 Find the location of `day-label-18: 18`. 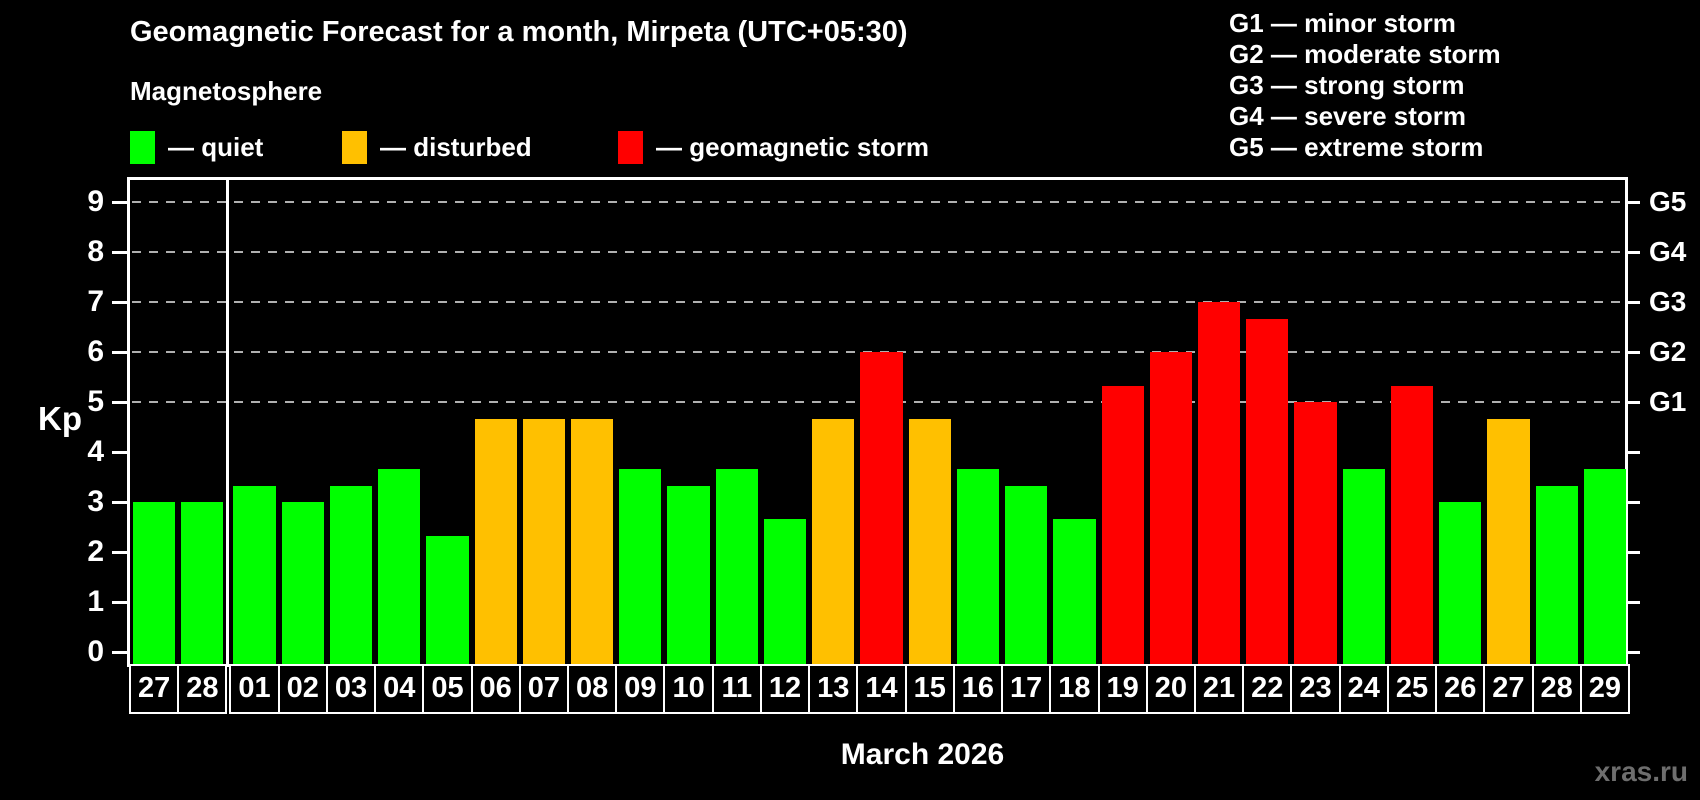

day-label-18: 18 is located at coordinates (1074, 689).